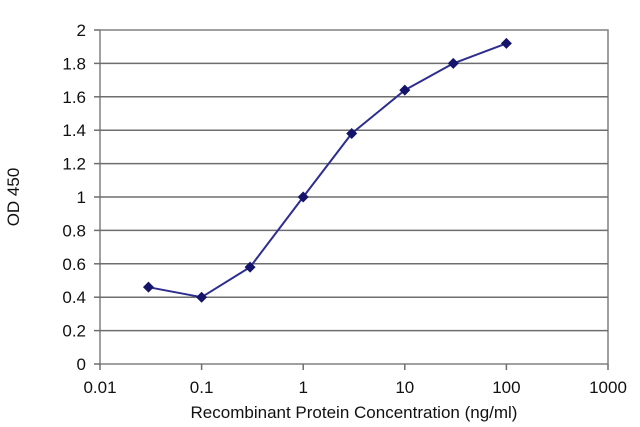 The height and width of the screenshot is (427, 640). Describe the element at coordinates (506, 387) in the screenshot. I see `x-tick-label: 100` at that location.